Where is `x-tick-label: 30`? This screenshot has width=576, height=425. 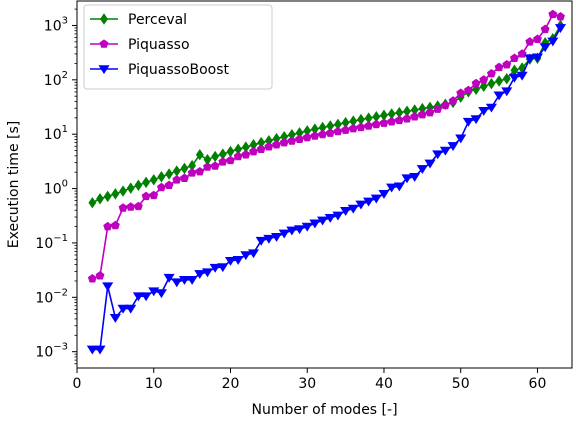
x-tick-label: 30 is located at coordinates (307, 384).